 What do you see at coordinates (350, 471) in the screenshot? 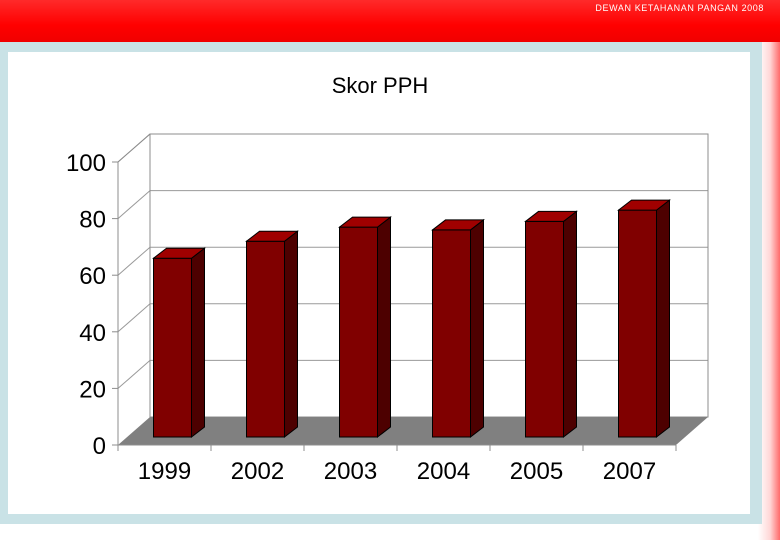
I see `x-tick-label: 2003` at bounding box center [350, 471].